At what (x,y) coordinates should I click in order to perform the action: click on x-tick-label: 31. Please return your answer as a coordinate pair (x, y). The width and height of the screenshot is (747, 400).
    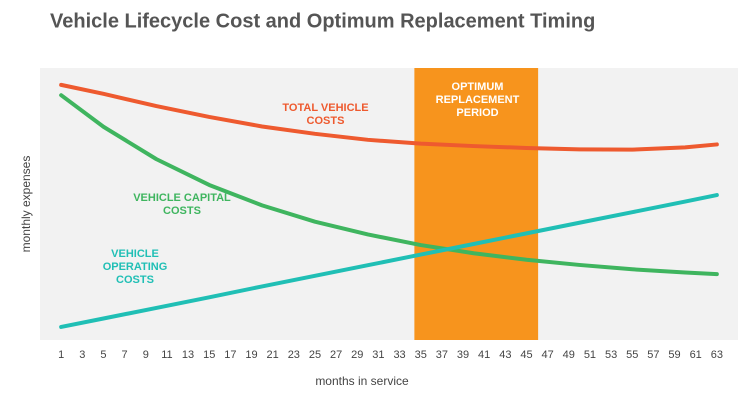
    Looking at the image, I should click on (378, 355).